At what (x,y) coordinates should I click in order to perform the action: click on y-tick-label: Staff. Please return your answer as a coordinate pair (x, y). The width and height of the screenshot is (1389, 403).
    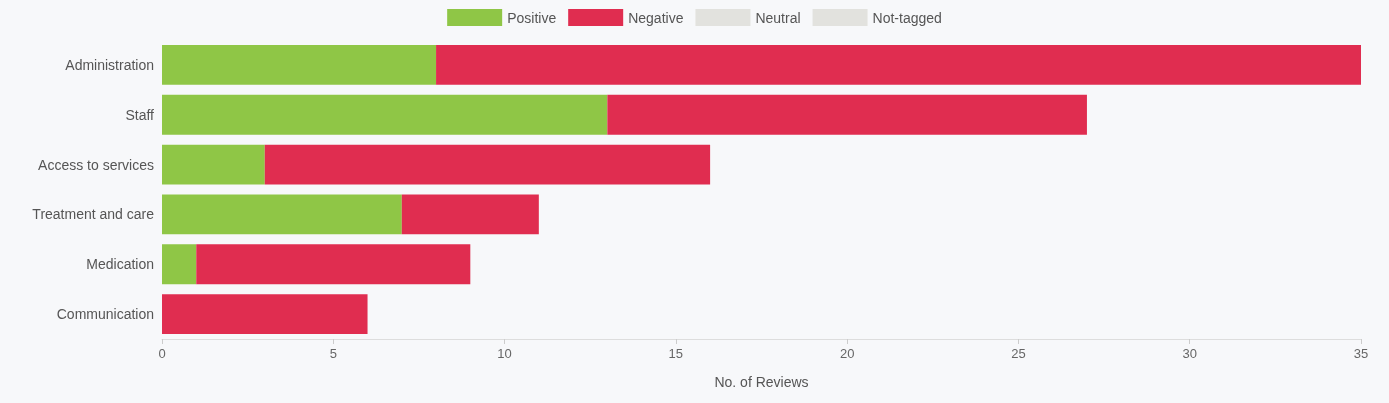
    Looking at the image, I should click on (140, 114).